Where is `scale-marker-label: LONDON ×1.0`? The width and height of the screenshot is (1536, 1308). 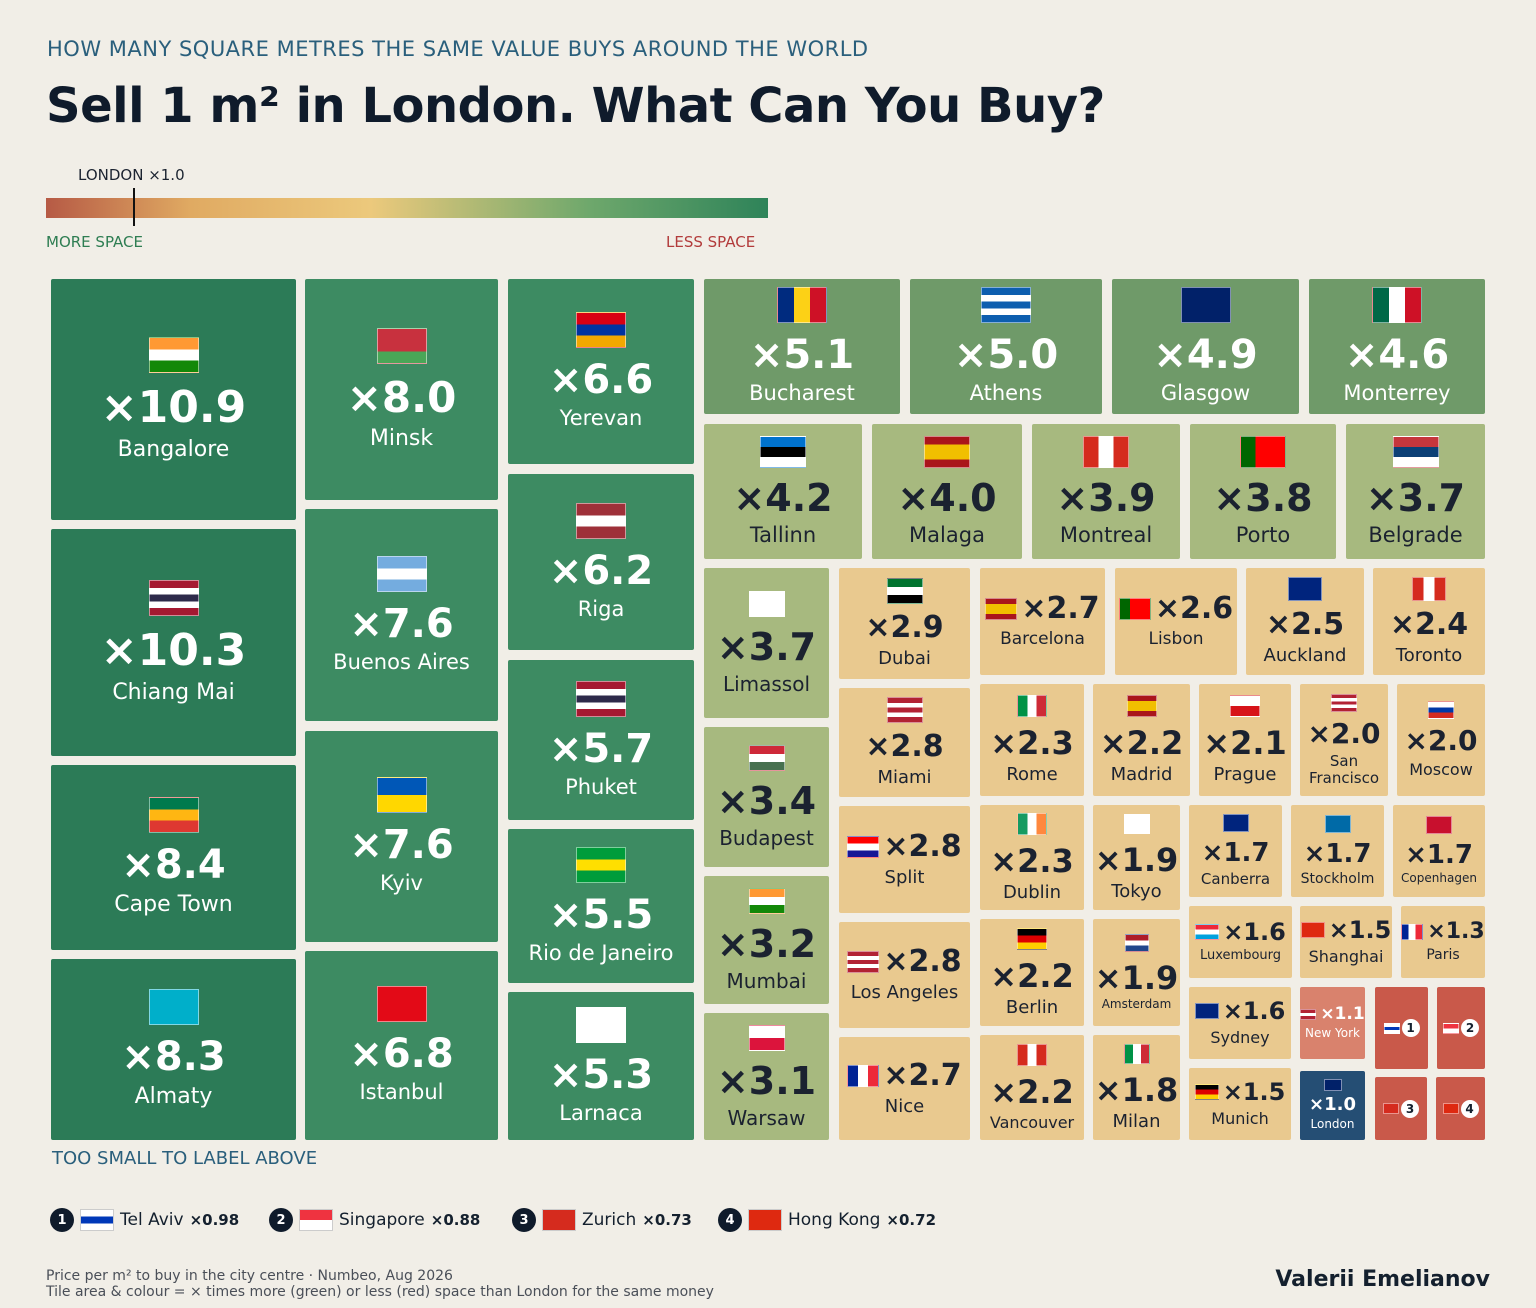
scale-marker-label: LONDON ×1.0 is located at coordinates (131, 175).